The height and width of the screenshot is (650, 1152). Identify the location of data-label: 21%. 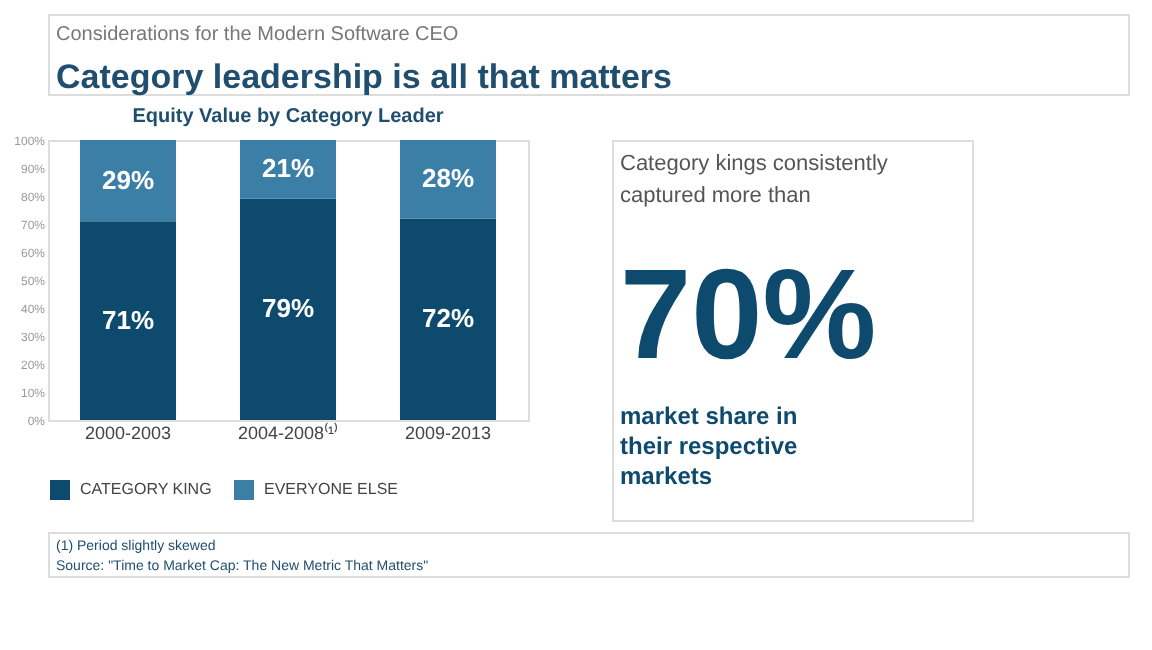
(288, 168).